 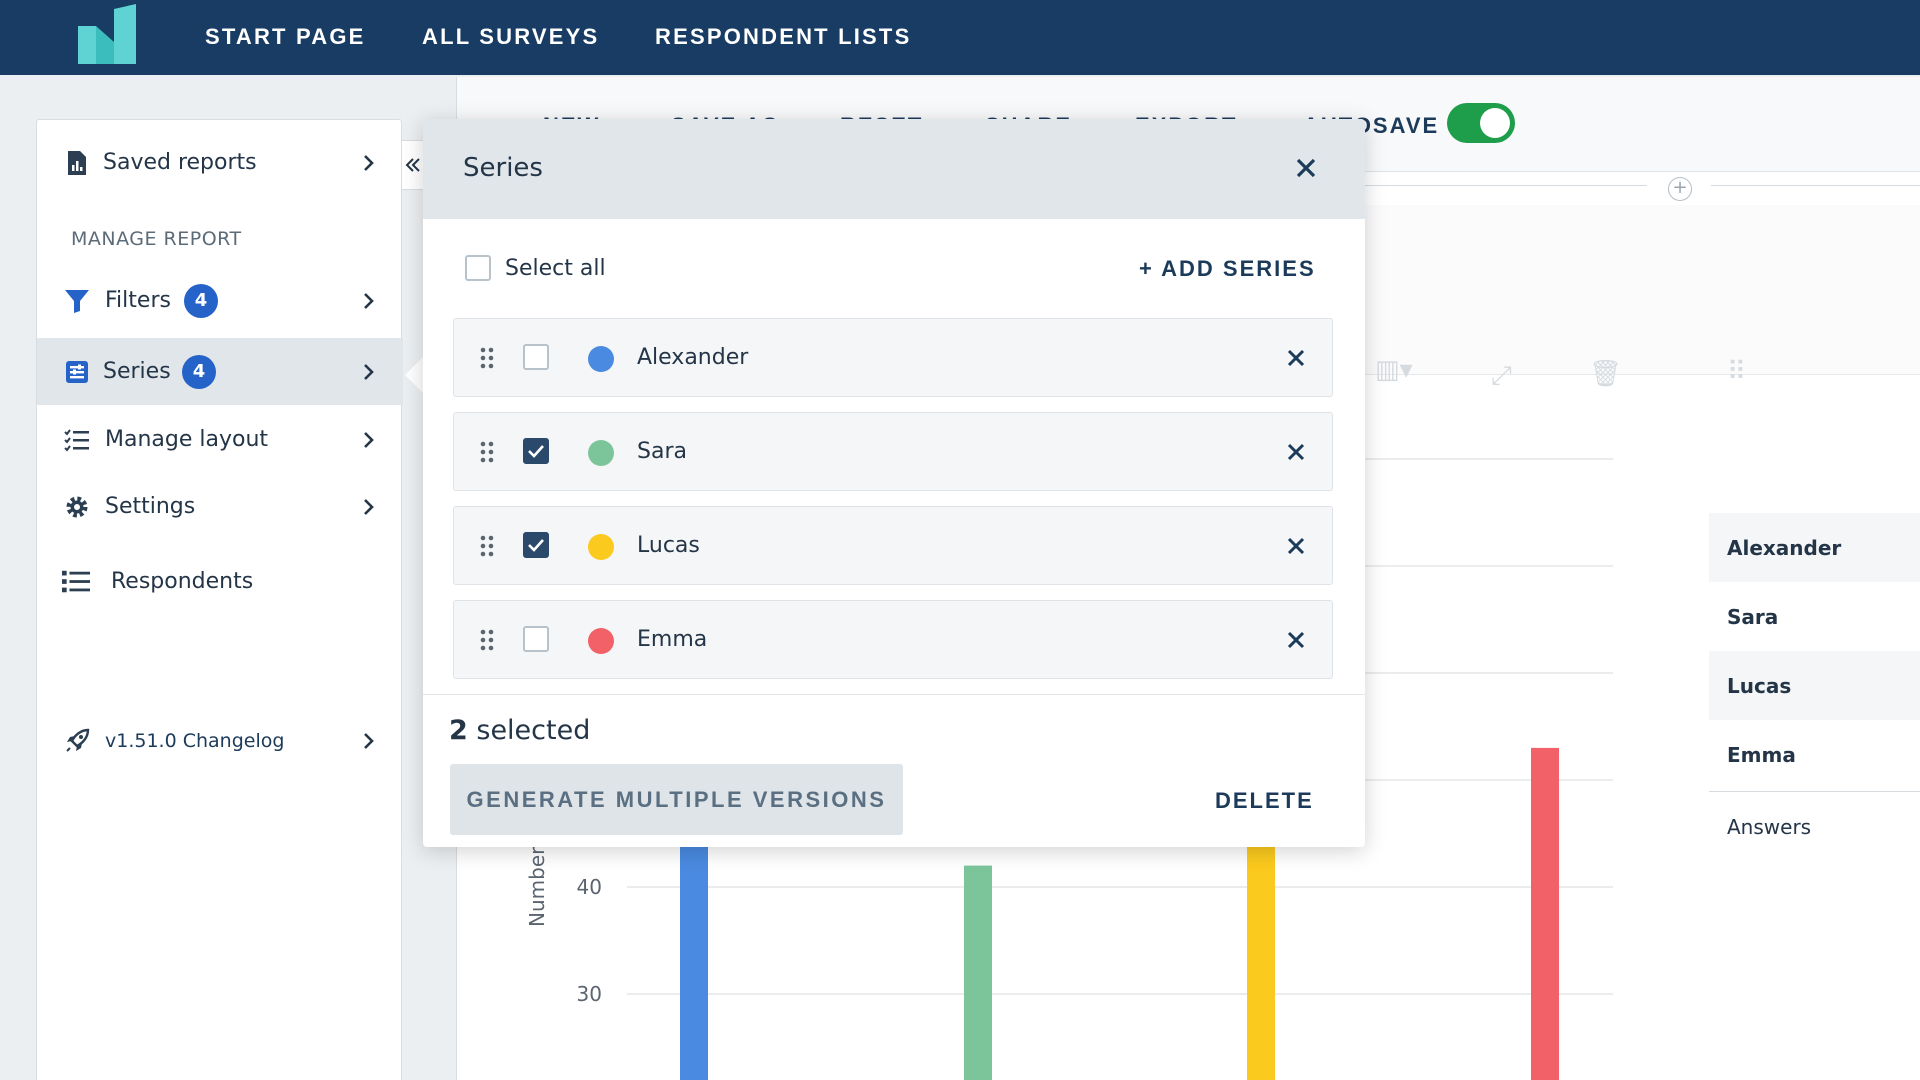 What do you see at coordinates (978, 972) in the screenshot?
I see `bar-sara` at bounding box center [978, 972].